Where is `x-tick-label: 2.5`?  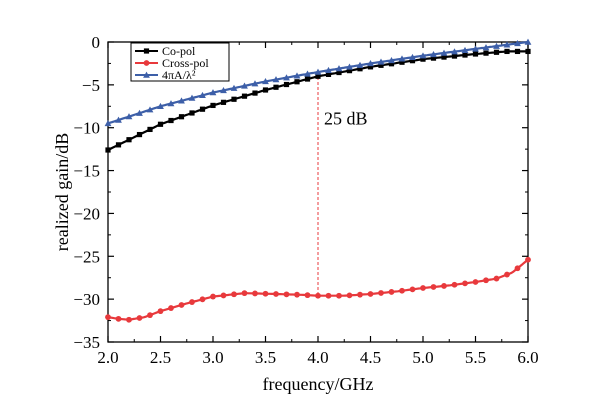 x-tick-label: 2.5 is located at coordinates (160, 357).